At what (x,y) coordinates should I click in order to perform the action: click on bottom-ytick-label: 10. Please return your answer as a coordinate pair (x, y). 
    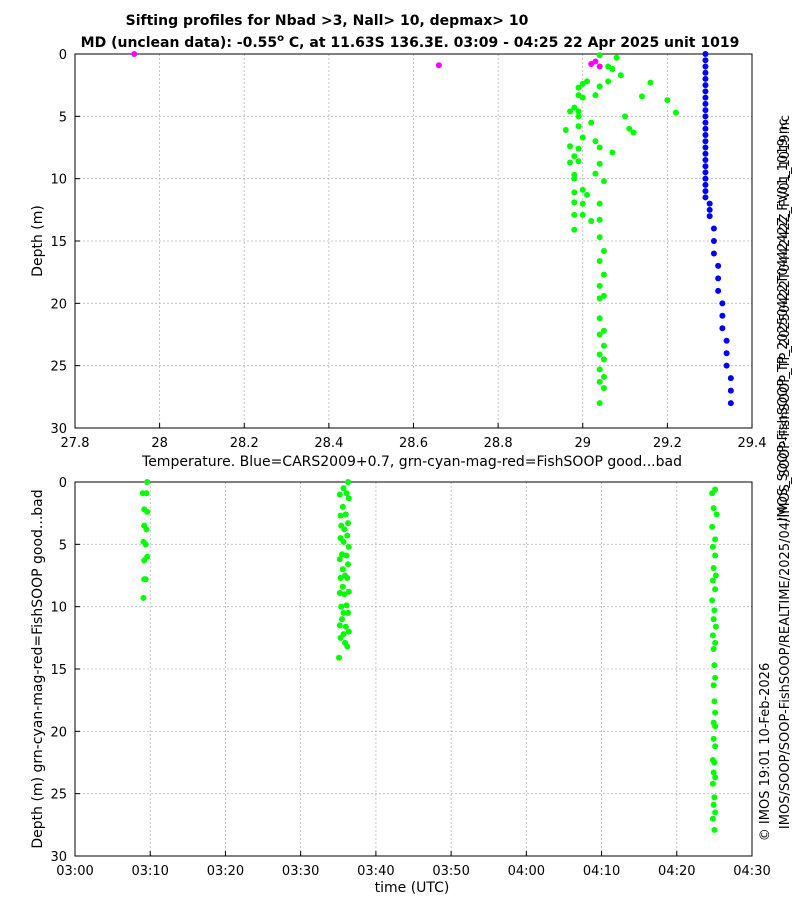
    Looking at the image, I should click on (58, 608).